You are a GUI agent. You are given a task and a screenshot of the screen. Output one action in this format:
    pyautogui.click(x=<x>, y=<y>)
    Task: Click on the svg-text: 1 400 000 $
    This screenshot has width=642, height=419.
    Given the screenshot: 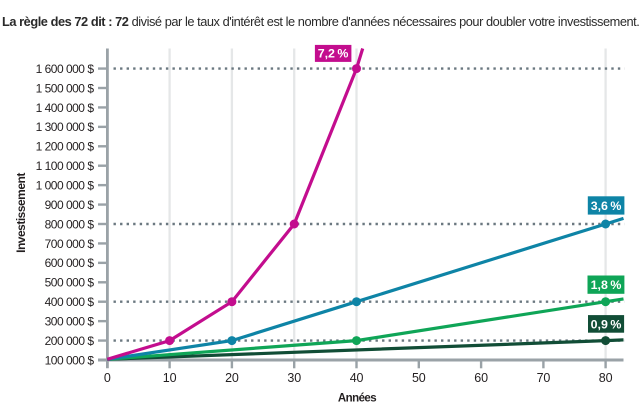 What is the action you would take?
    pyautogui.click(x=65, y=108)
    